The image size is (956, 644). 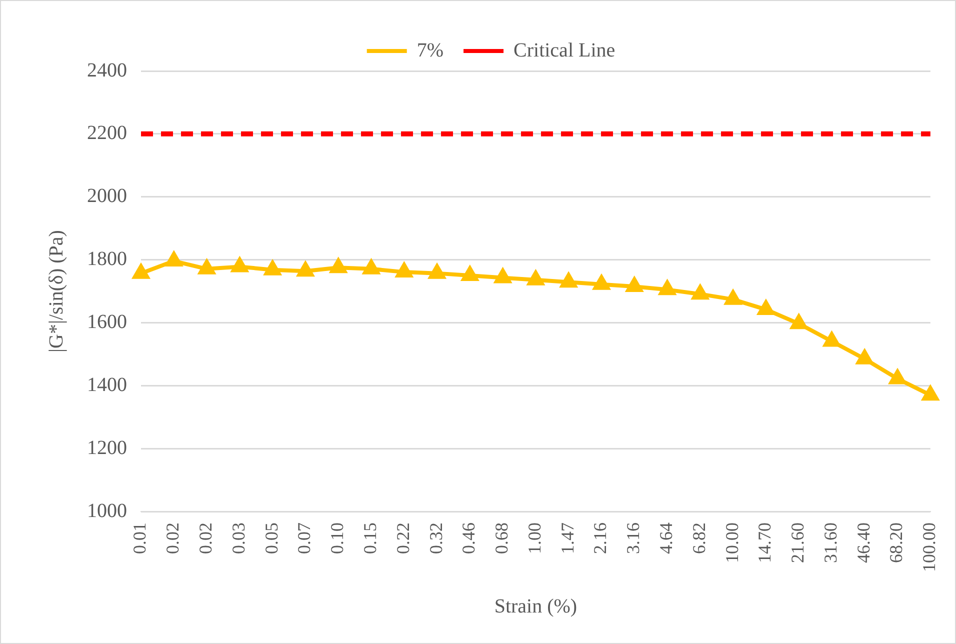 I want to click on y-axis-title: |G*|/sin(δ) (Pa), so click(x=56, y=291).